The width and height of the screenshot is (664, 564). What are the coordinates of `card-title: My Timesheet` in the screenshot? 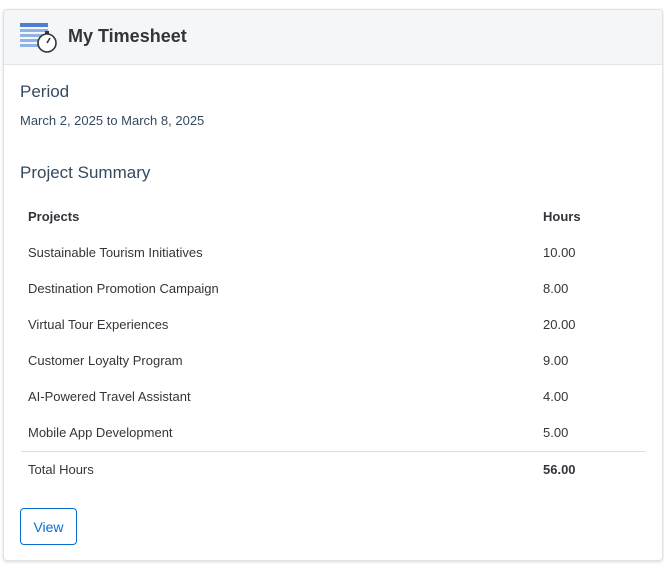 It's located at (127, 36).